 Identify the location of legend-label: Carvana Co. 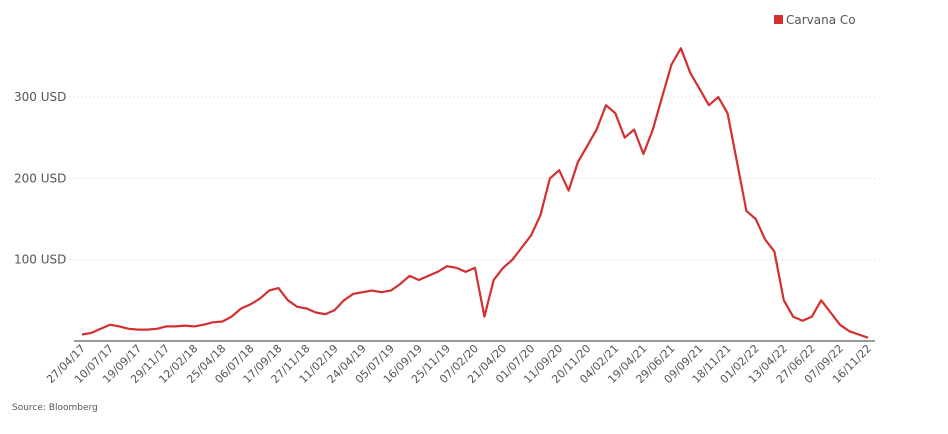
(821, 20).